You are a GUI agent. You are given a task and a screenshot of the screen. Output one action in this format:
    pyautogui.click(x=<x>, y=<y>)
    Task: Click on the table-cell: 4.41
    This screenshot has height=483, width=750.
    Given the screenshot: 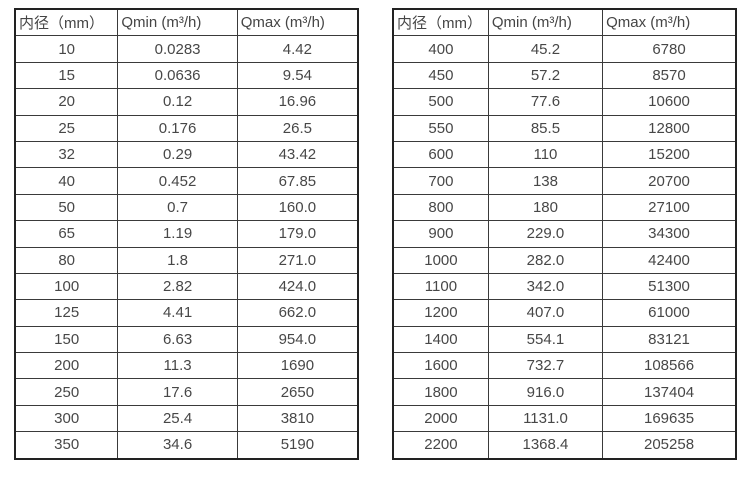 What is the action you would take?
    pyautogui.click(x=177, y=313)
    